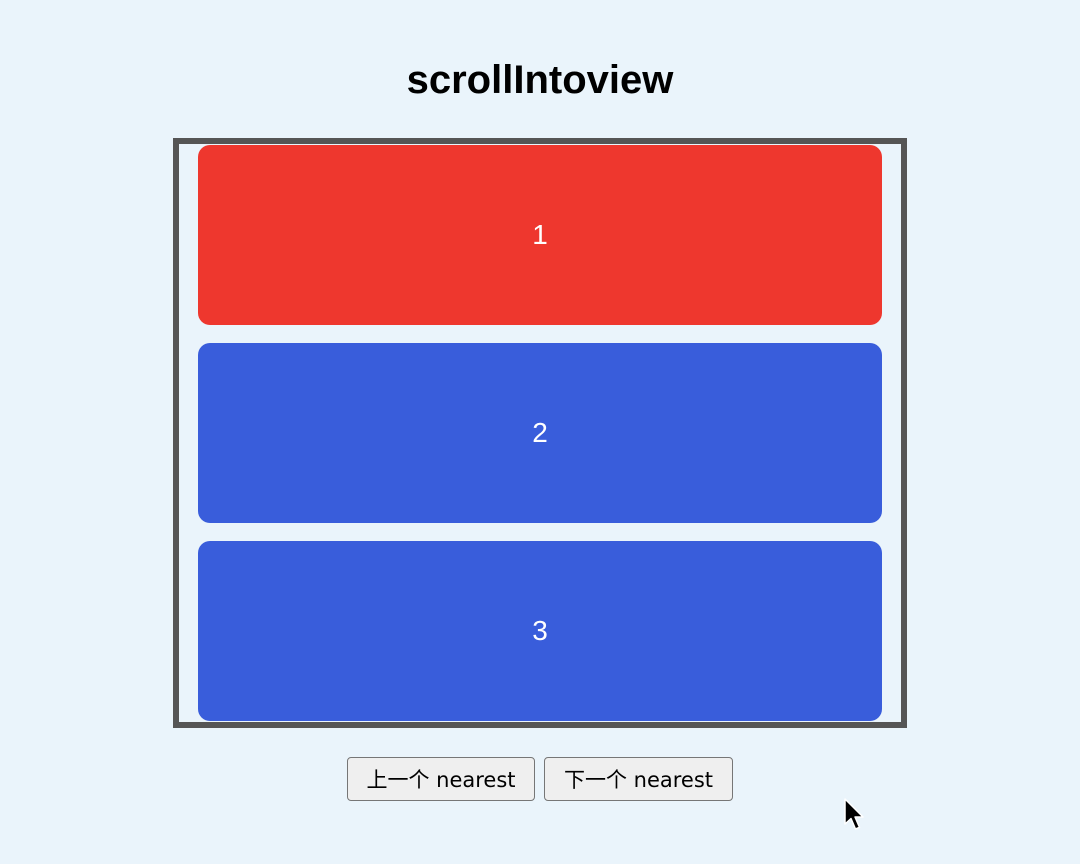 This screenshot has width=1080, height=864. I want to click on card-3-label: 3, so click(540, 630).